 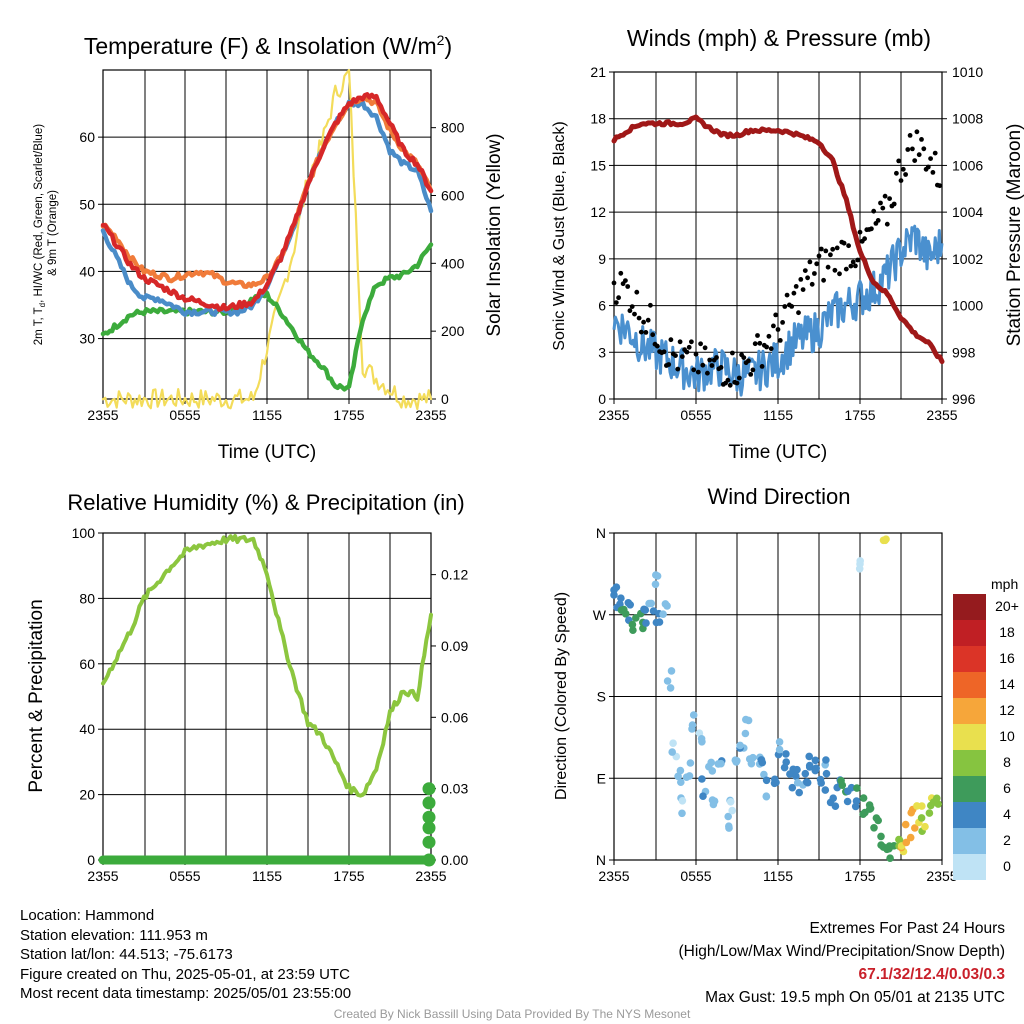 I want to click on rh-ytick-label: 20, so click(x=87, y=795).